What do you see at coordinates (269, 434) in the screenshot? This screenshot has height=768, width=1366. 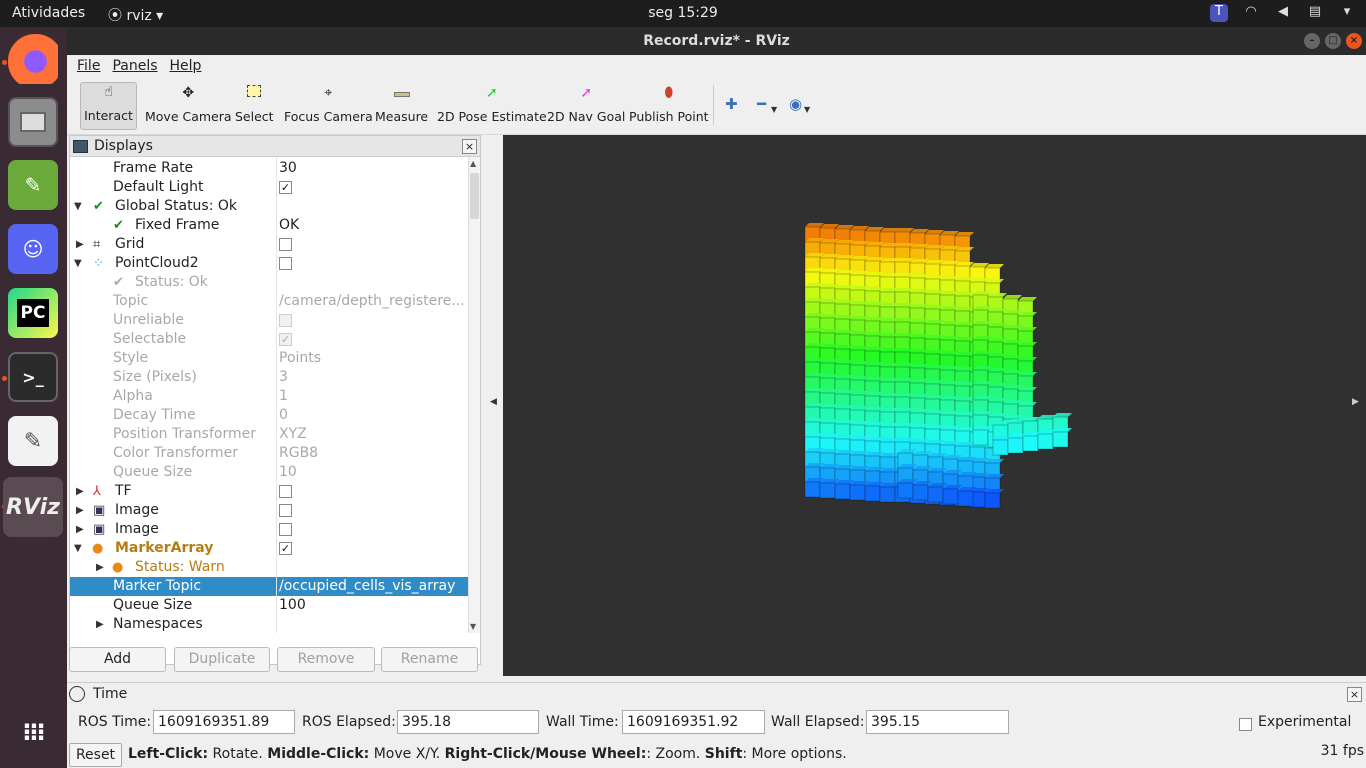 I see `tree-row-position-transformer: Position Transformer XYZ` at bounding box center [269, 434].